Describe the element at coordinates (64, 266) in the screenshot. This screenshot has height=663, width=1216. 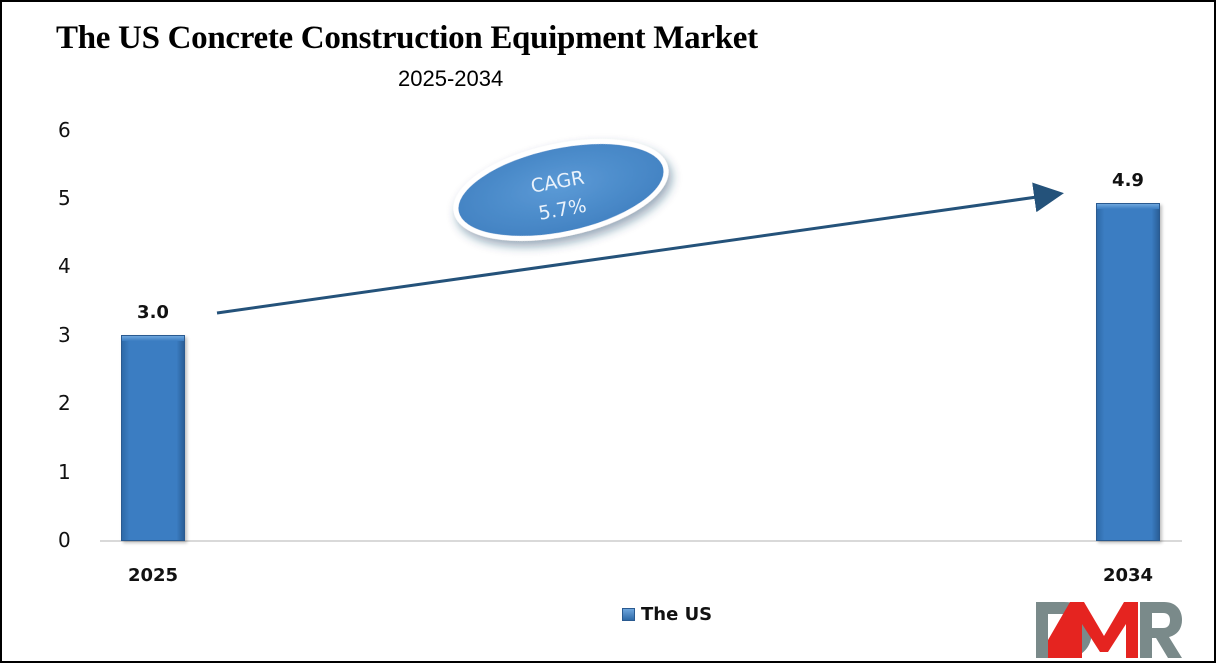
I see `y-tick-4: 4` at that location.